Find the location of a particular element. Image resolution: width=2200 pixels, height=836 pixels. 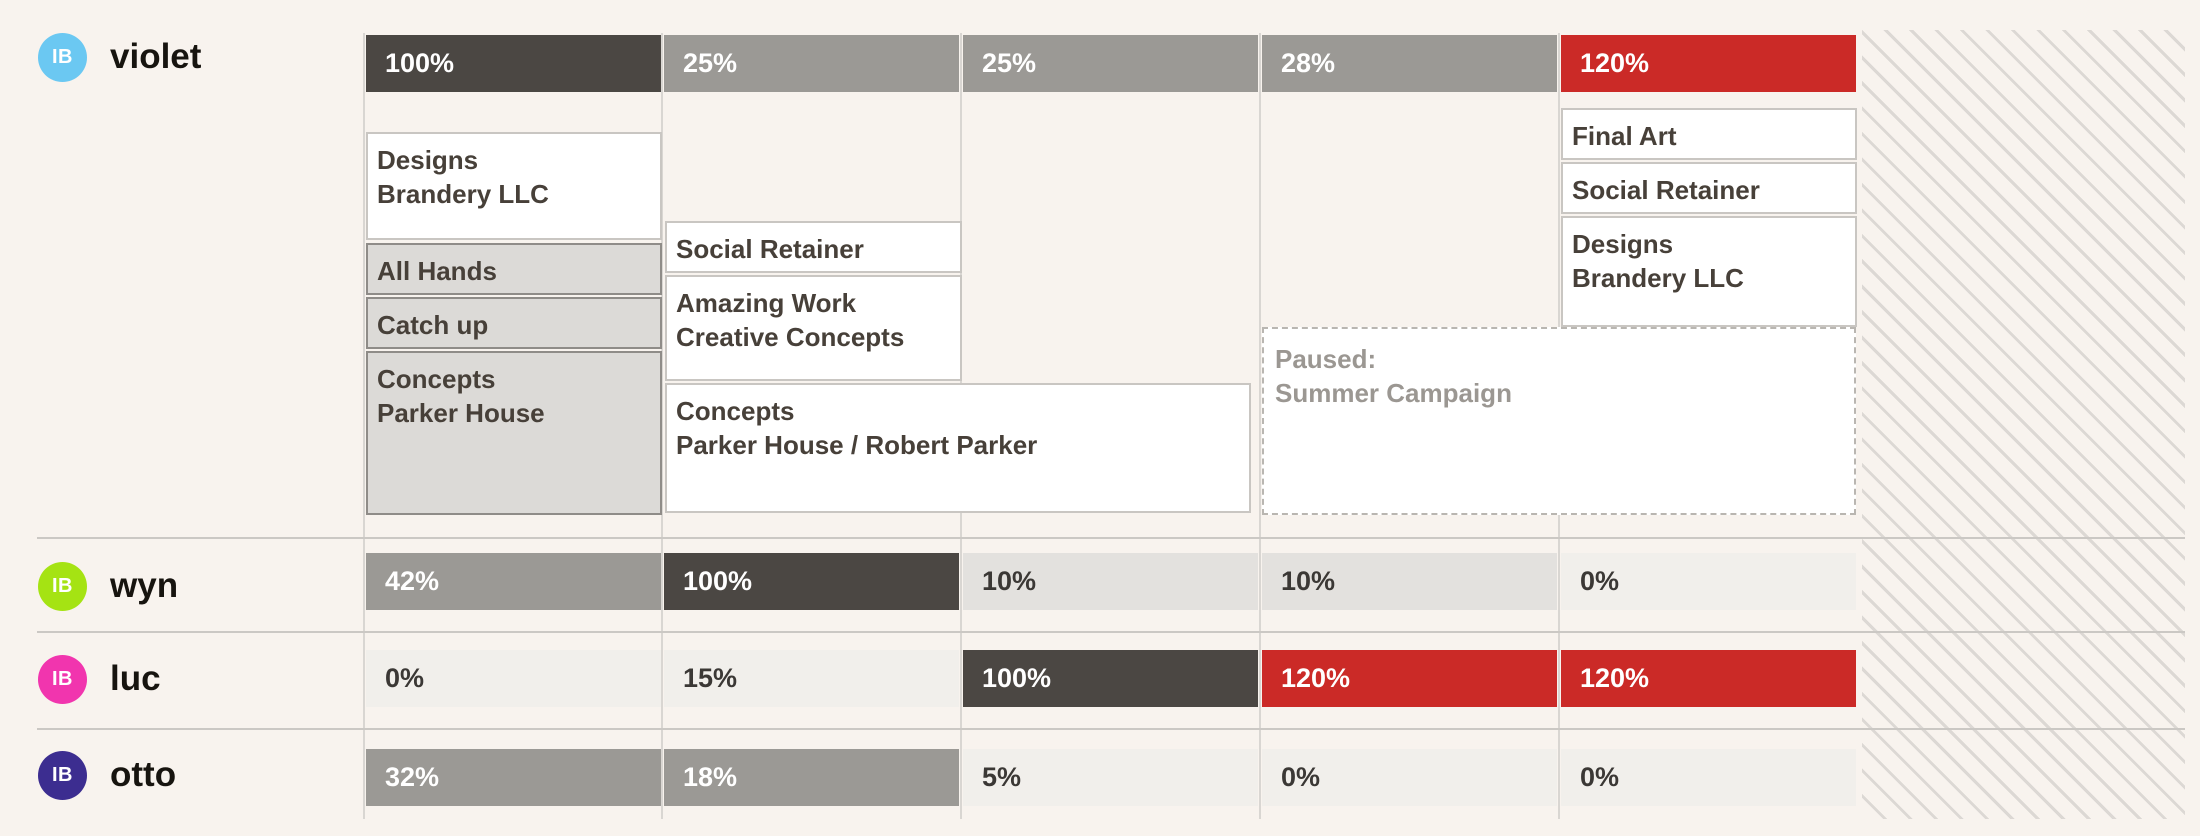

allocation-cell: 5% is located at coordinates (1110, 777).